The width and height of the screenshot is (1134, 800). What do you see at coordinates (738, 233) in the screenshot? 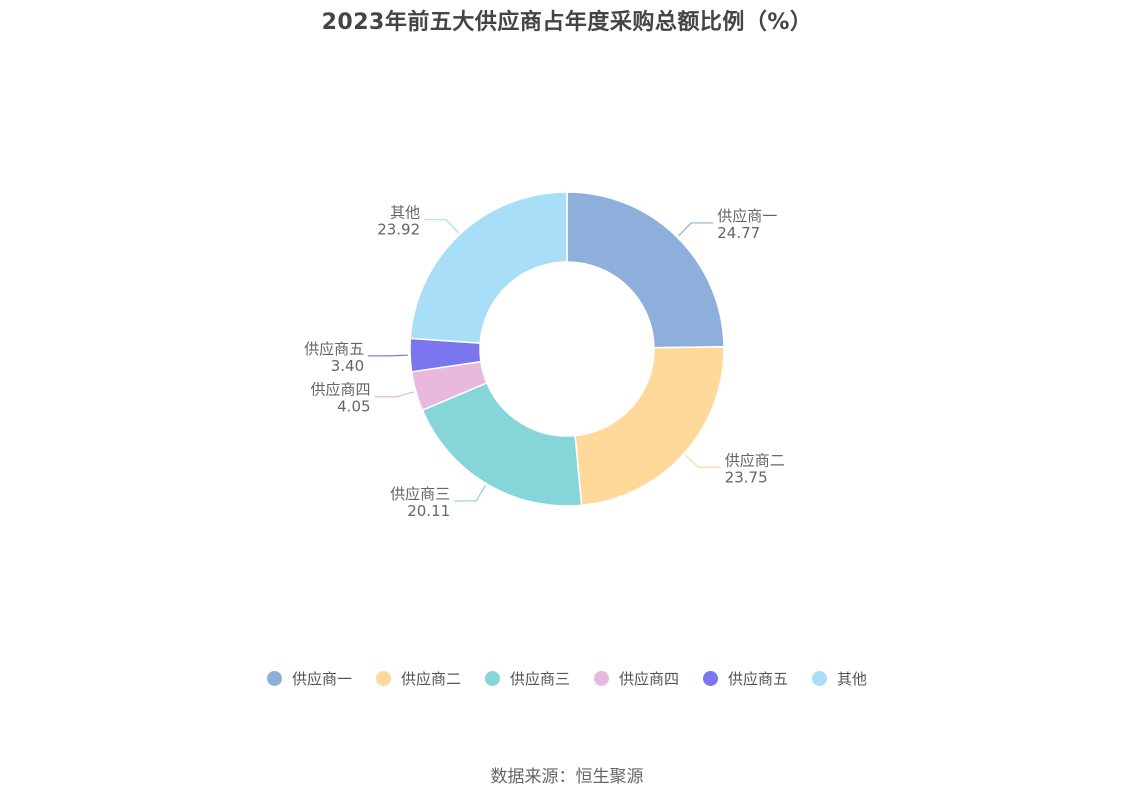
I see `slice-value-label-1: 24.77` at bounding box center [738, 233].